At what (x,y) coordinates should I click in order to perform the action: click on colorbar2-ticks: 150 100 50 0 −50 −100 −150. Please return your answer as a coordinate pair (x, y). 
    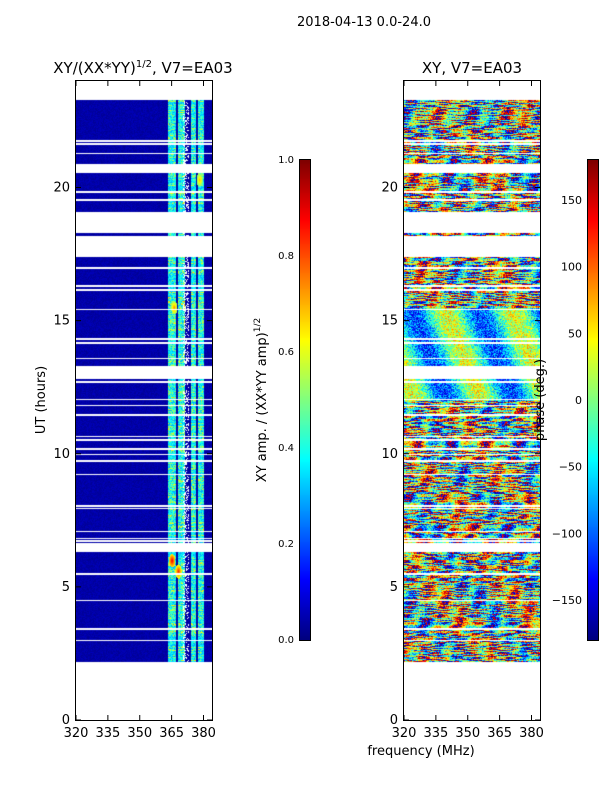
    Looking at the image, I should click on (567, 400).